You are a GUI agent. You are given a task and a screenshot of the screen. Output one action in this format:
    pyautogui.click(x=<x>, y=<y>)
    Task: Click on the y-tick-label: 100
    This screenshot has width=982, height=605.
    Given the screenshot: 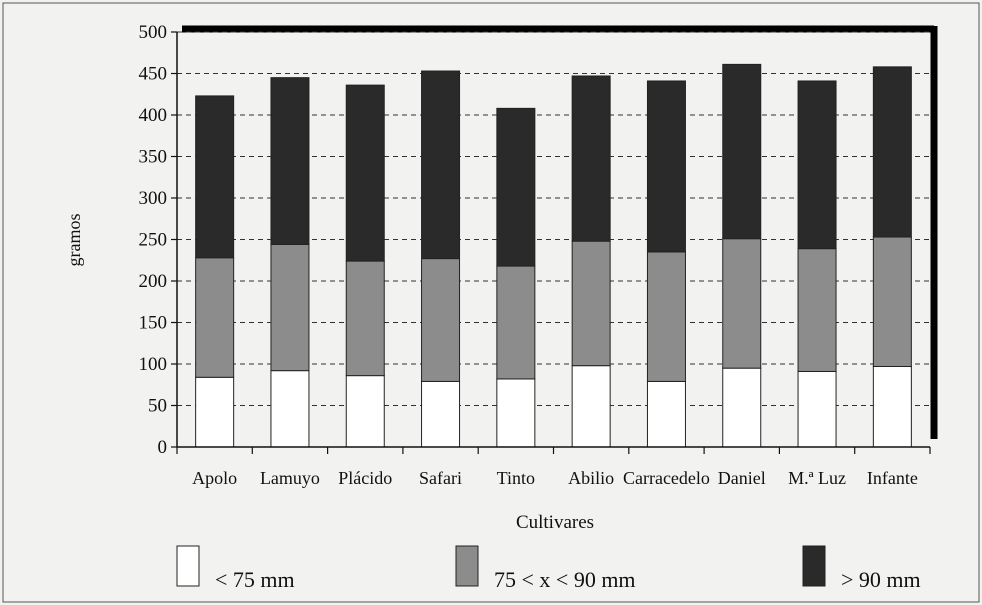 What is the action you would take?
    pyautogui.click(x=153, y=364)
    